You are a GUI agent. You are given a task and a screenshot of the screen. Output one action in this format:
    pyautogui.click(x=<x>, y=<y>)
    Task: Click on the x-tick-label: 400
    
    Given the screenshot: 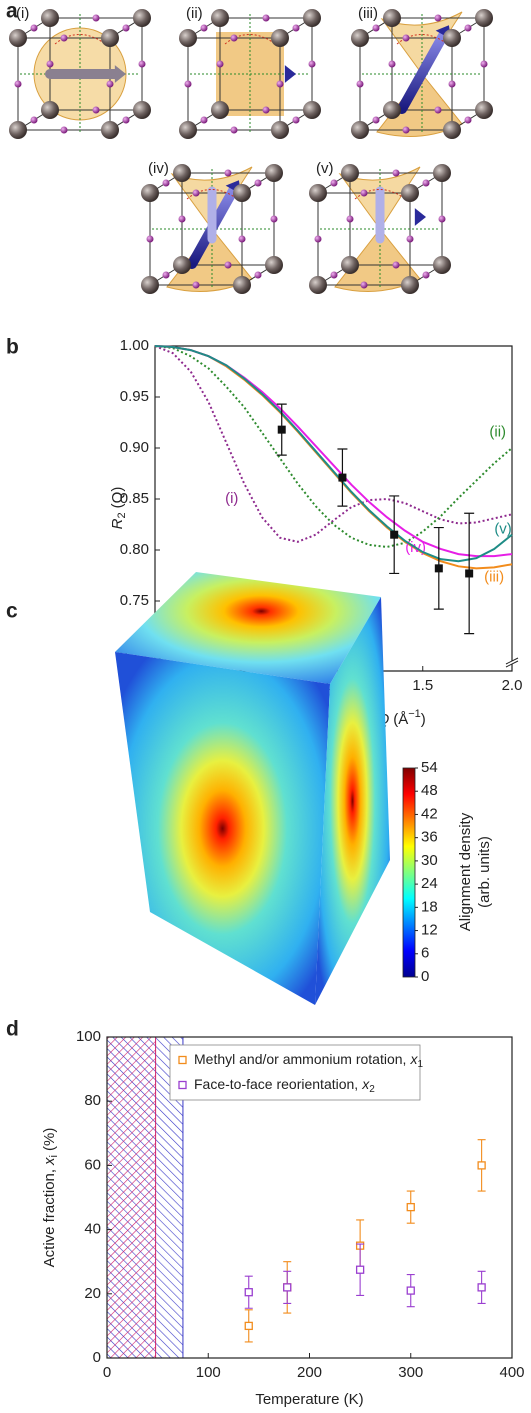 What is the action you would take?
    pyautogui.click(x=511, y=1372)
    